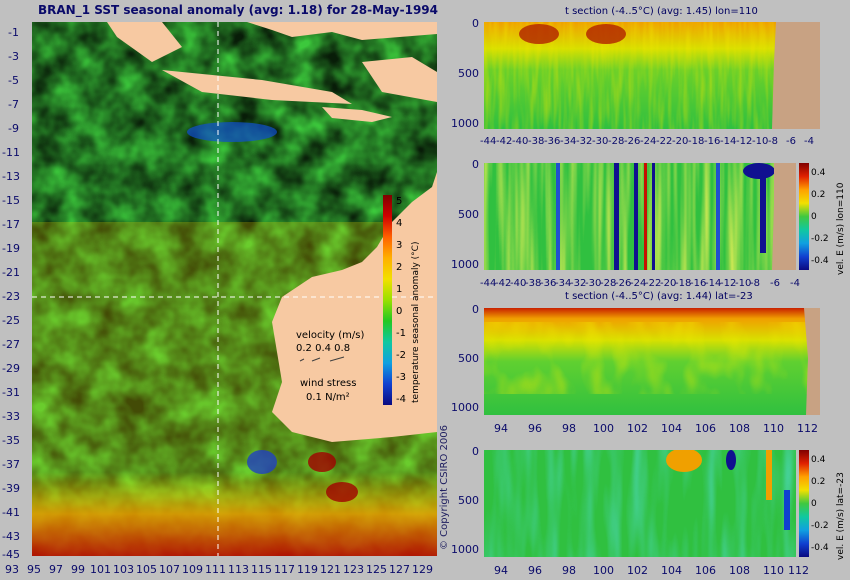 This screenshot has height=580, width=850. Describe the element at coordinates (744, 141) in the screenshot. I see `x-tick: -12` at that location.